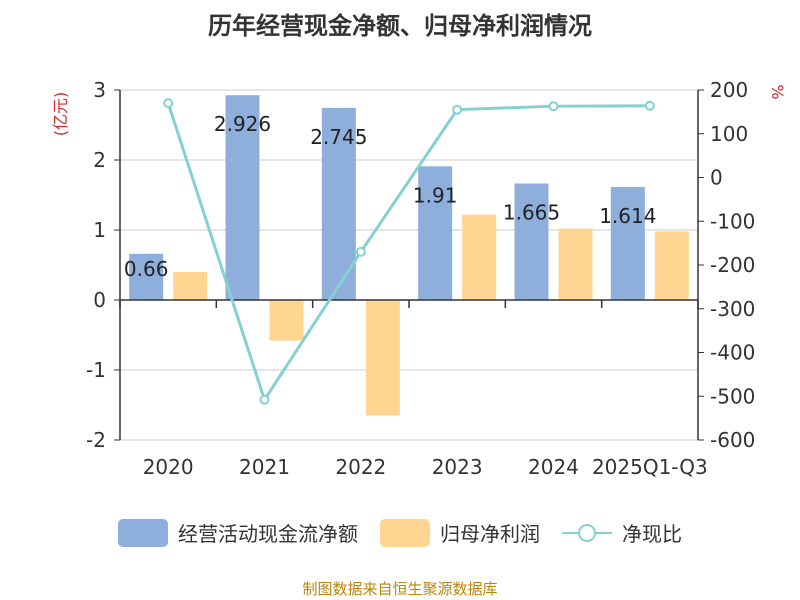 Image resolution: width=800 pixels, height=600 pixels. I want to click on legend-label-cashflow: 经营活动现金流净额, so click(268, 534).